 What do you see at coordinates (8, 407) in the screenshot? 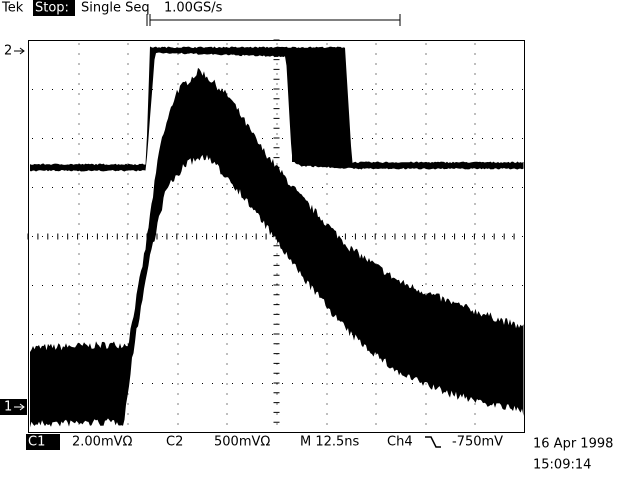
I see `ch1-marker: 1` at bounding box center [8, 407].